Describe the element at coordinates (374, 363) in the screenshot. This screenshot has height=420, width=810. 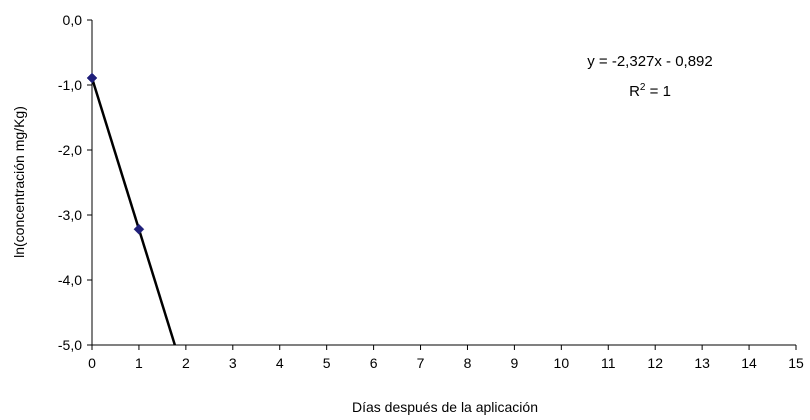
I see `x-tick-label: 6` at that location.